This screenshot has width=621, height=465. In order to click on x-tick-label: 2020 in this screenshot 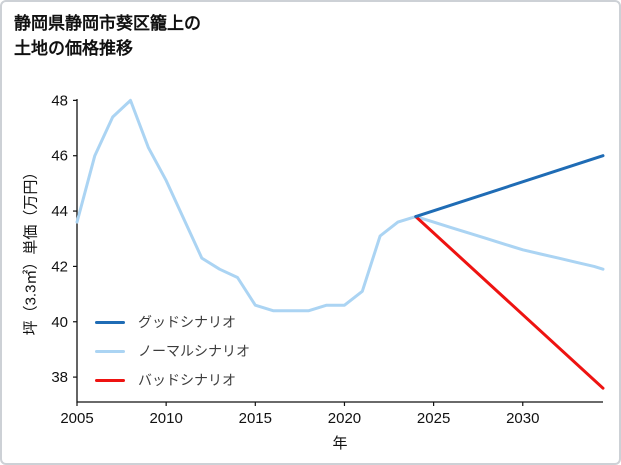, I will do `click(344, 418)`.